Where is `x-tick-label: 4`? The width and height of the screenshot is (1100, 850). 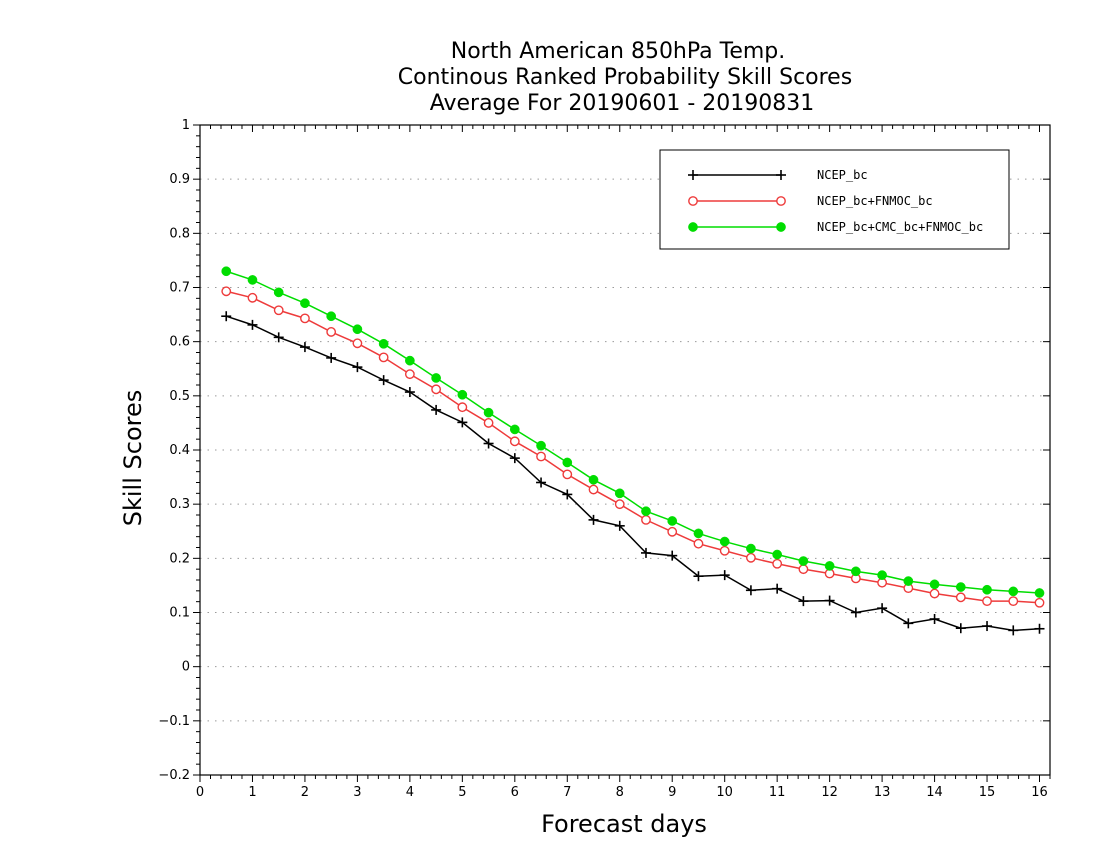
x-tick-label: 4 is located at coordinates (410, 792).